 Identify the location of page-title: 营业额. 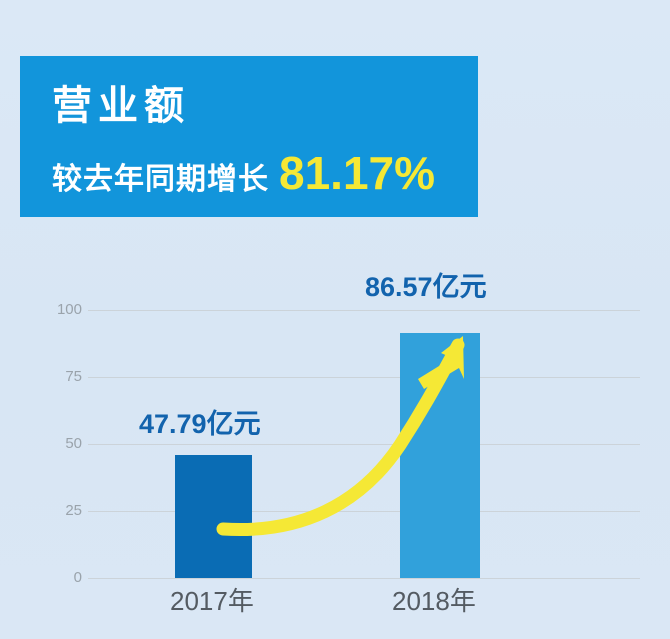
(121, 106).